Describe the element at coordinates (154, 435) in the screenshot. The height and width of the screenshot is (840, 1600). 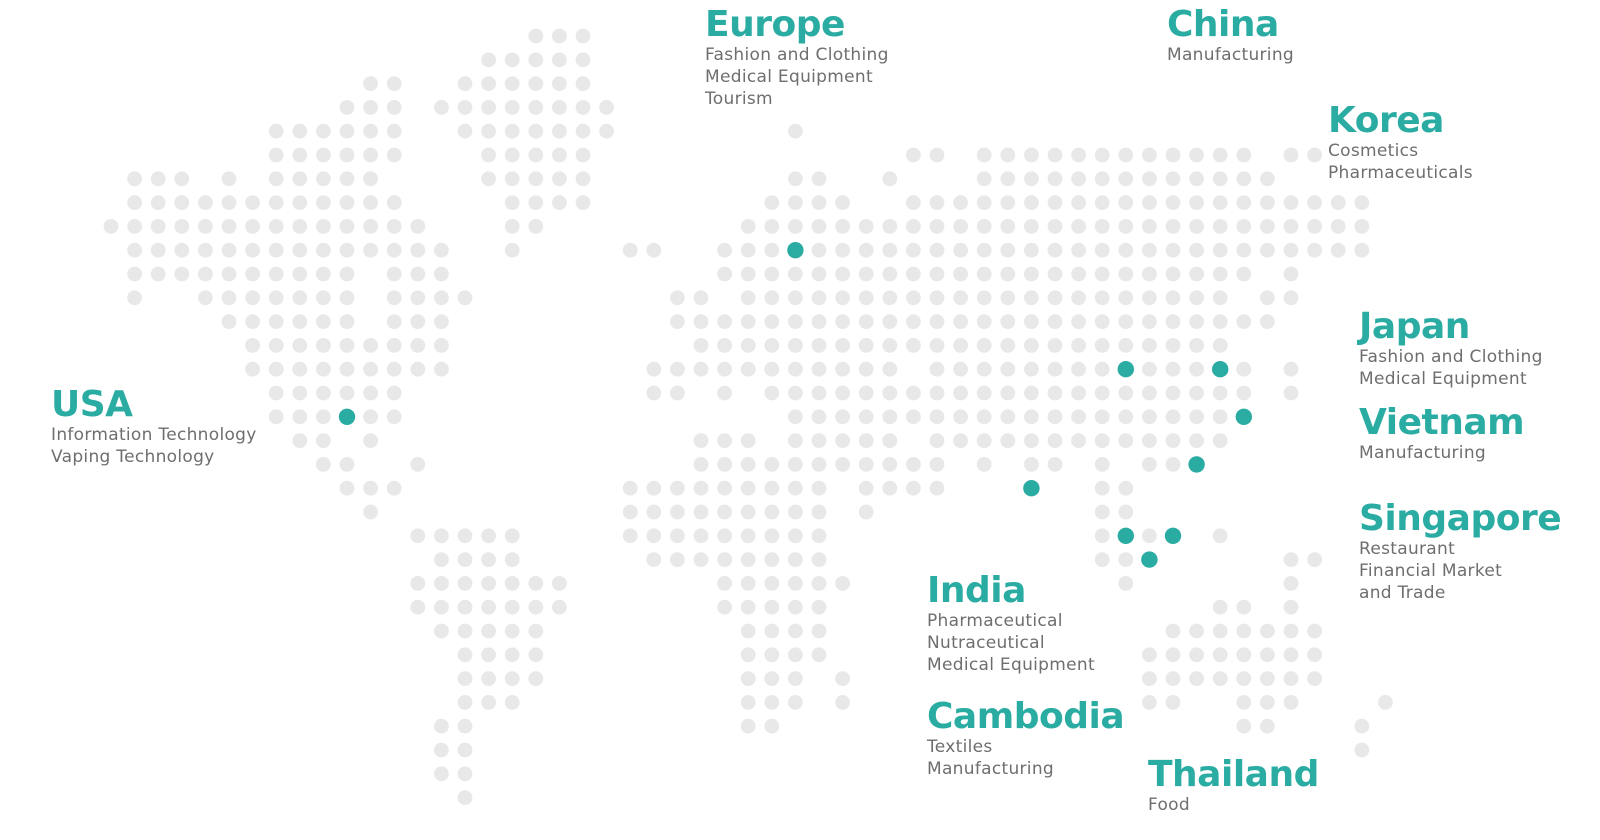
I see `region-industry: Information Technology` at that location.